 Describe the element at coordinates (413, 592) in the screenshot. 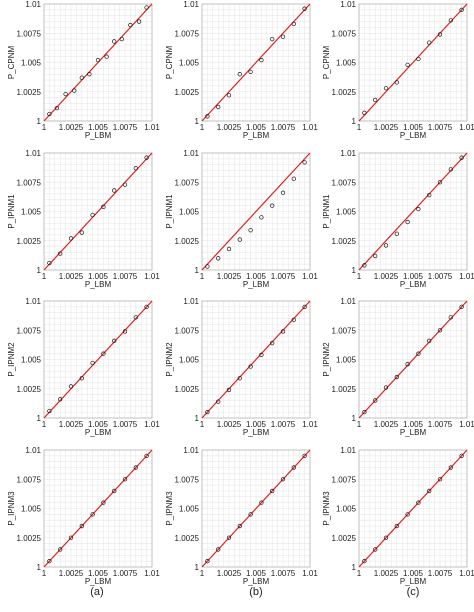

I see `column-label-c: (c)` at that location.